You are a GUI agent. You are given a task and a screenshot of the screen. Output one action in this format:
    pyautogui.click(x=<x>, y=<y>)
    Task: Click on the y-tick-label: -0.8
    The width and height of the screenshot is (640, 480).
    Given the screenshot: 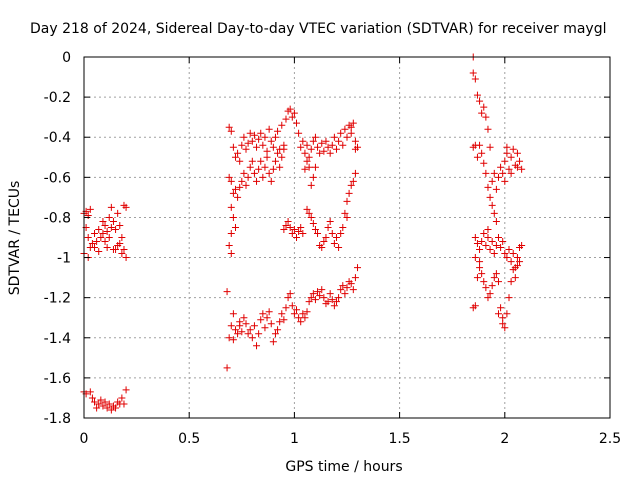 What is the action you would take?
    pyautogui.click(x=57, y=218)
    